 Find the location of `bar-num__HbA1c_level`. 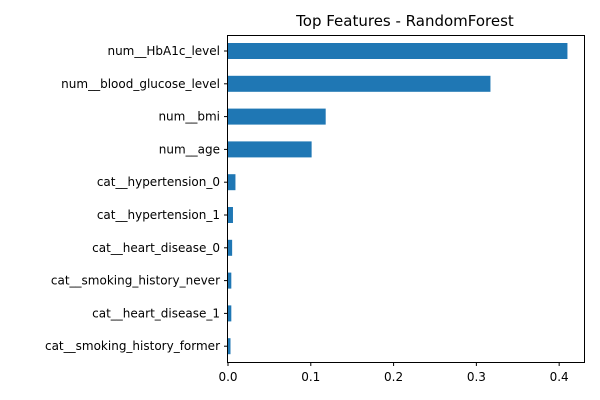

bar-num__HbA1c_level is located at coordinates (398, 51).